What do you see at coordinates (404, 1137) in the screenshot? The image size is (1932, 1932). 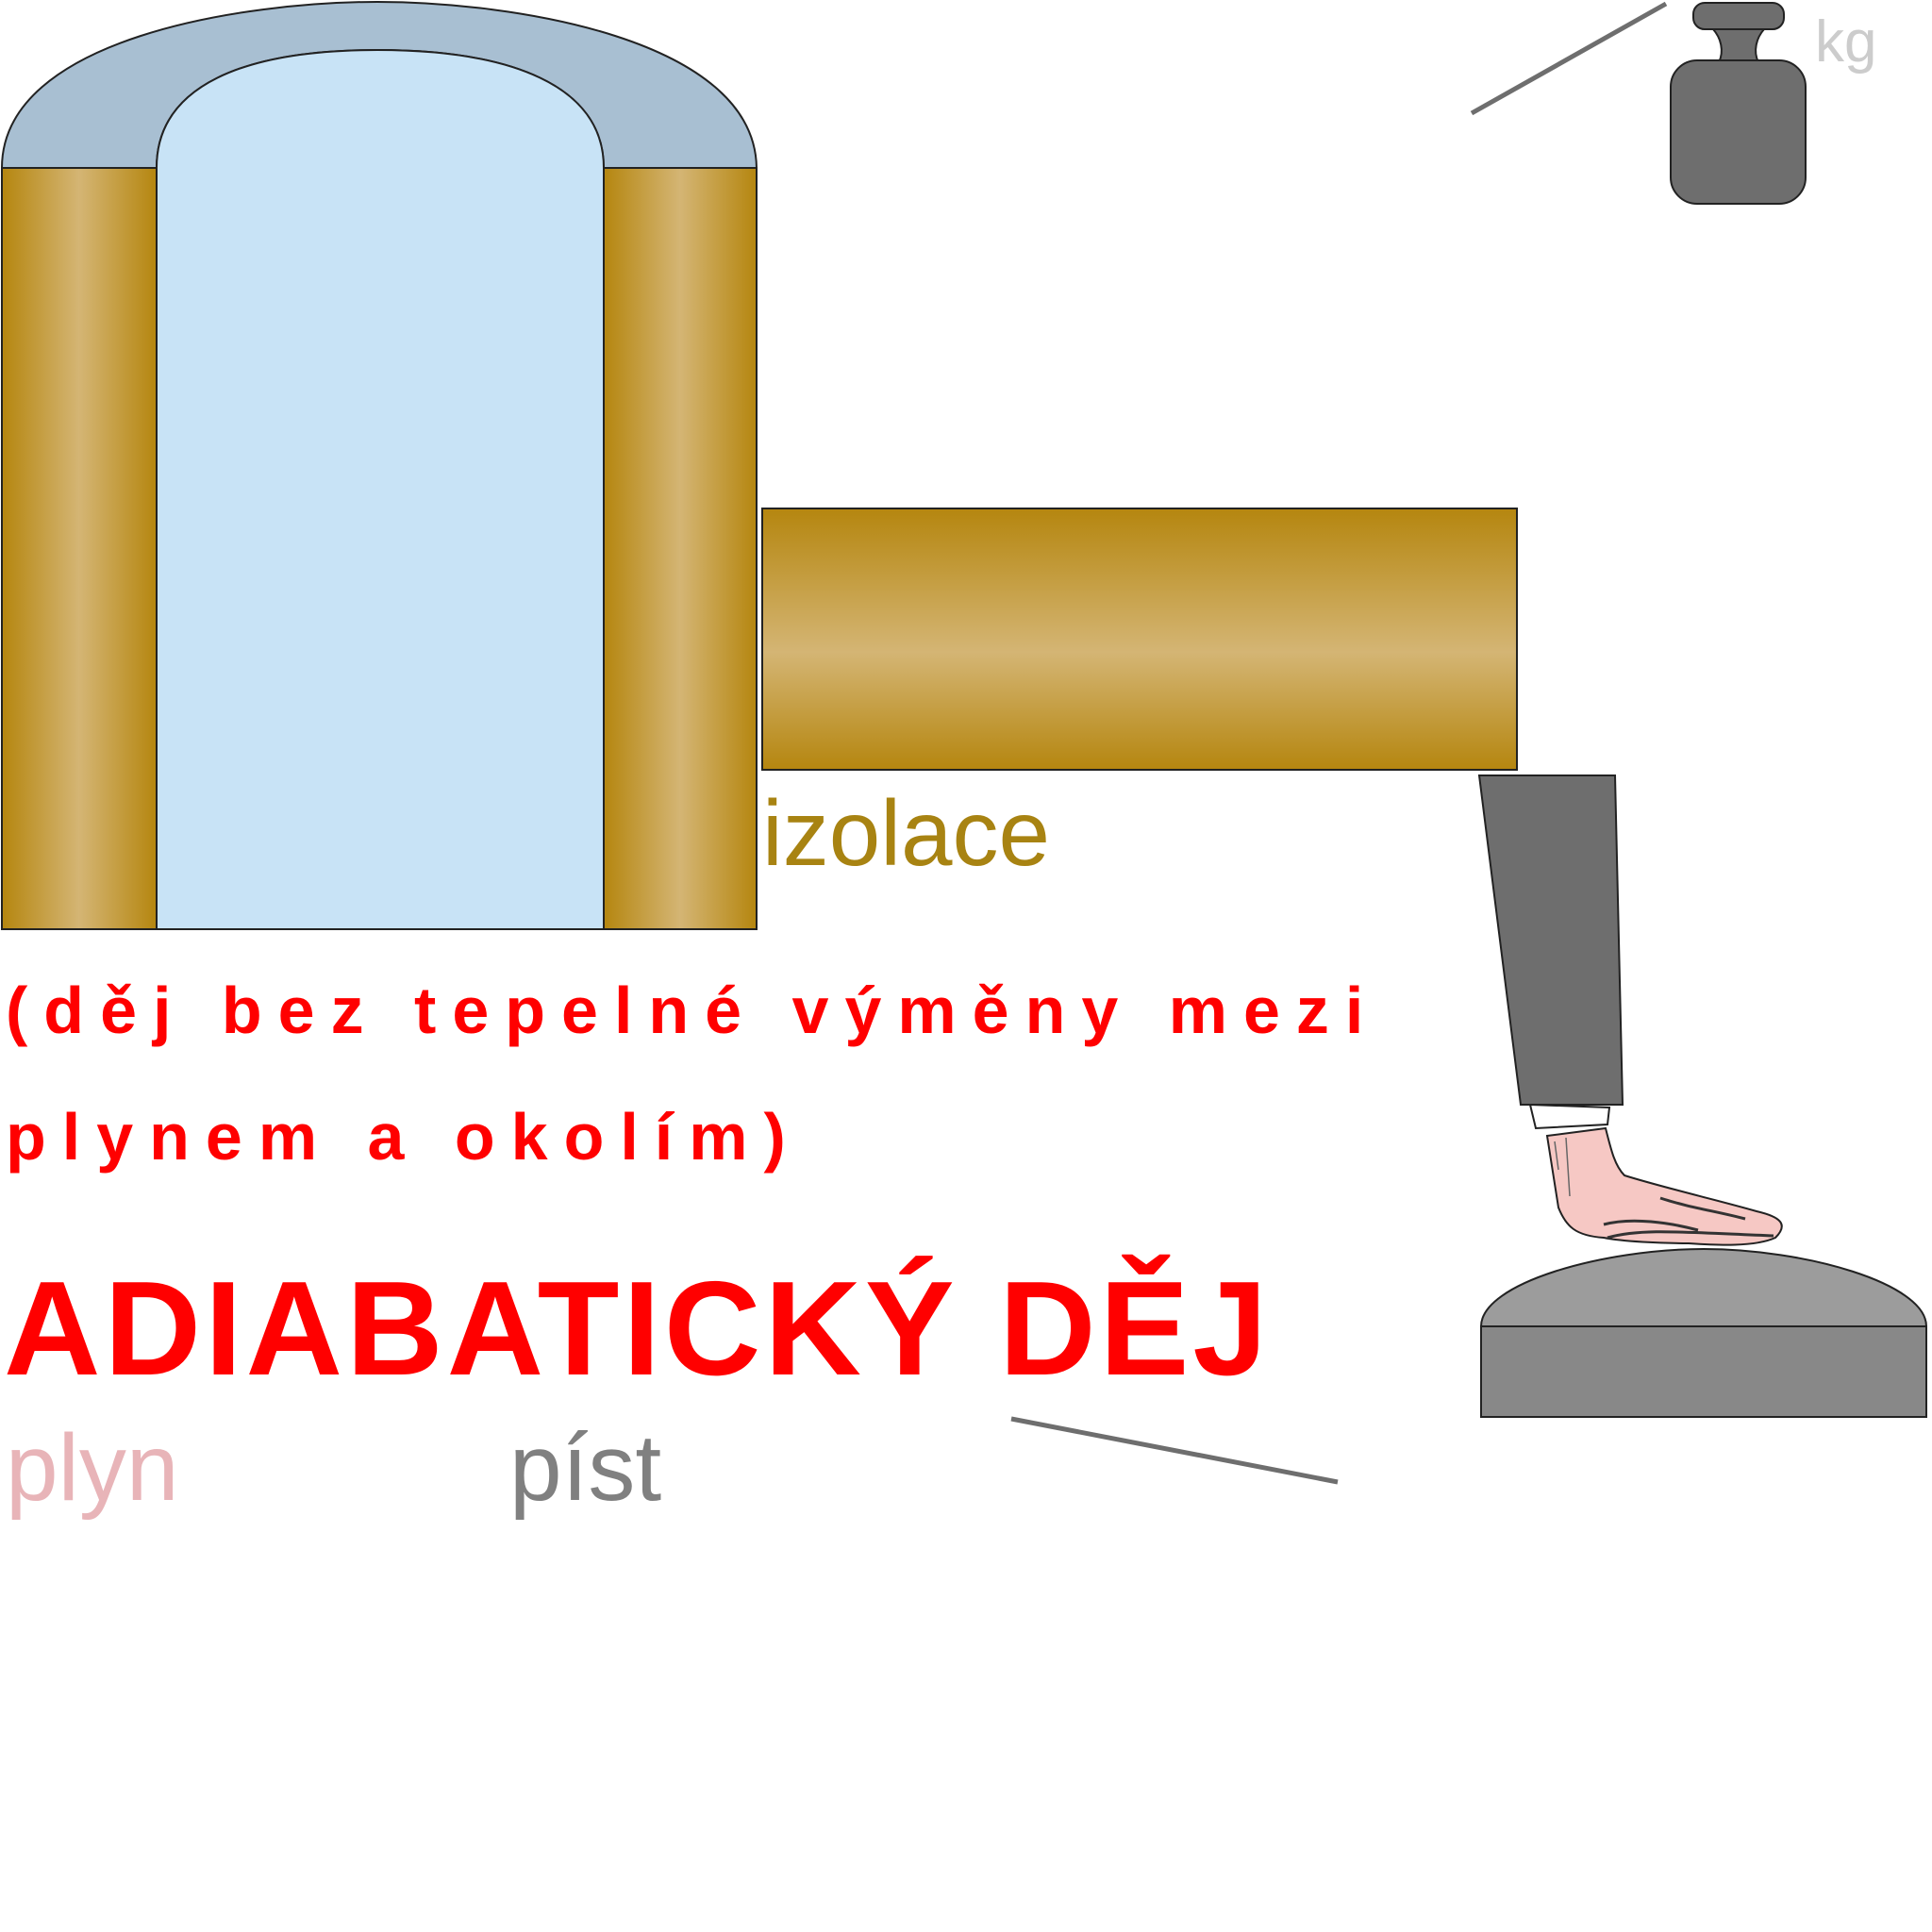 I see `description-line-2: plynem a okolím)` at bounding box center [404, 1137].